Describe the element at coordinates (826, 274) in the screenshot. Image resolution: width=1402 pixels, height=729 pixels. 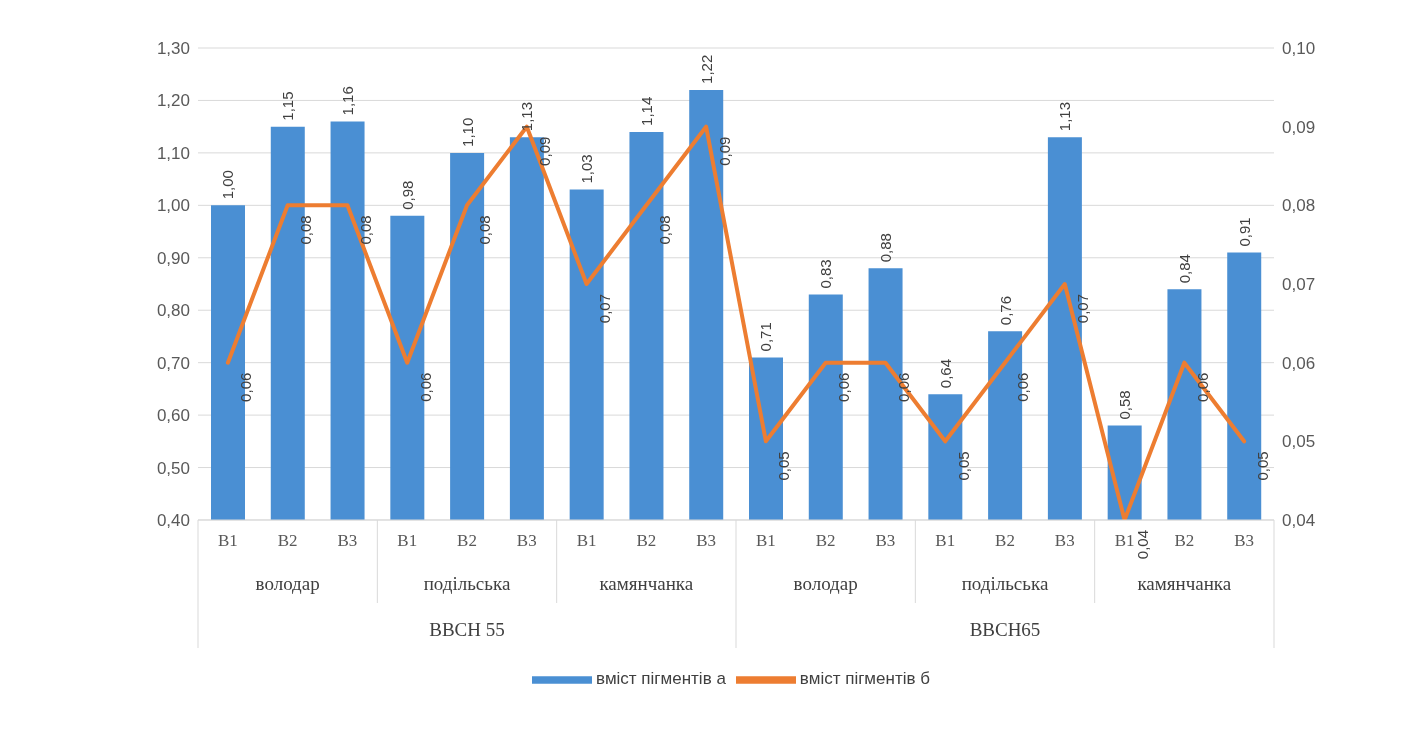
I see `data-label: 0,83` at that location.